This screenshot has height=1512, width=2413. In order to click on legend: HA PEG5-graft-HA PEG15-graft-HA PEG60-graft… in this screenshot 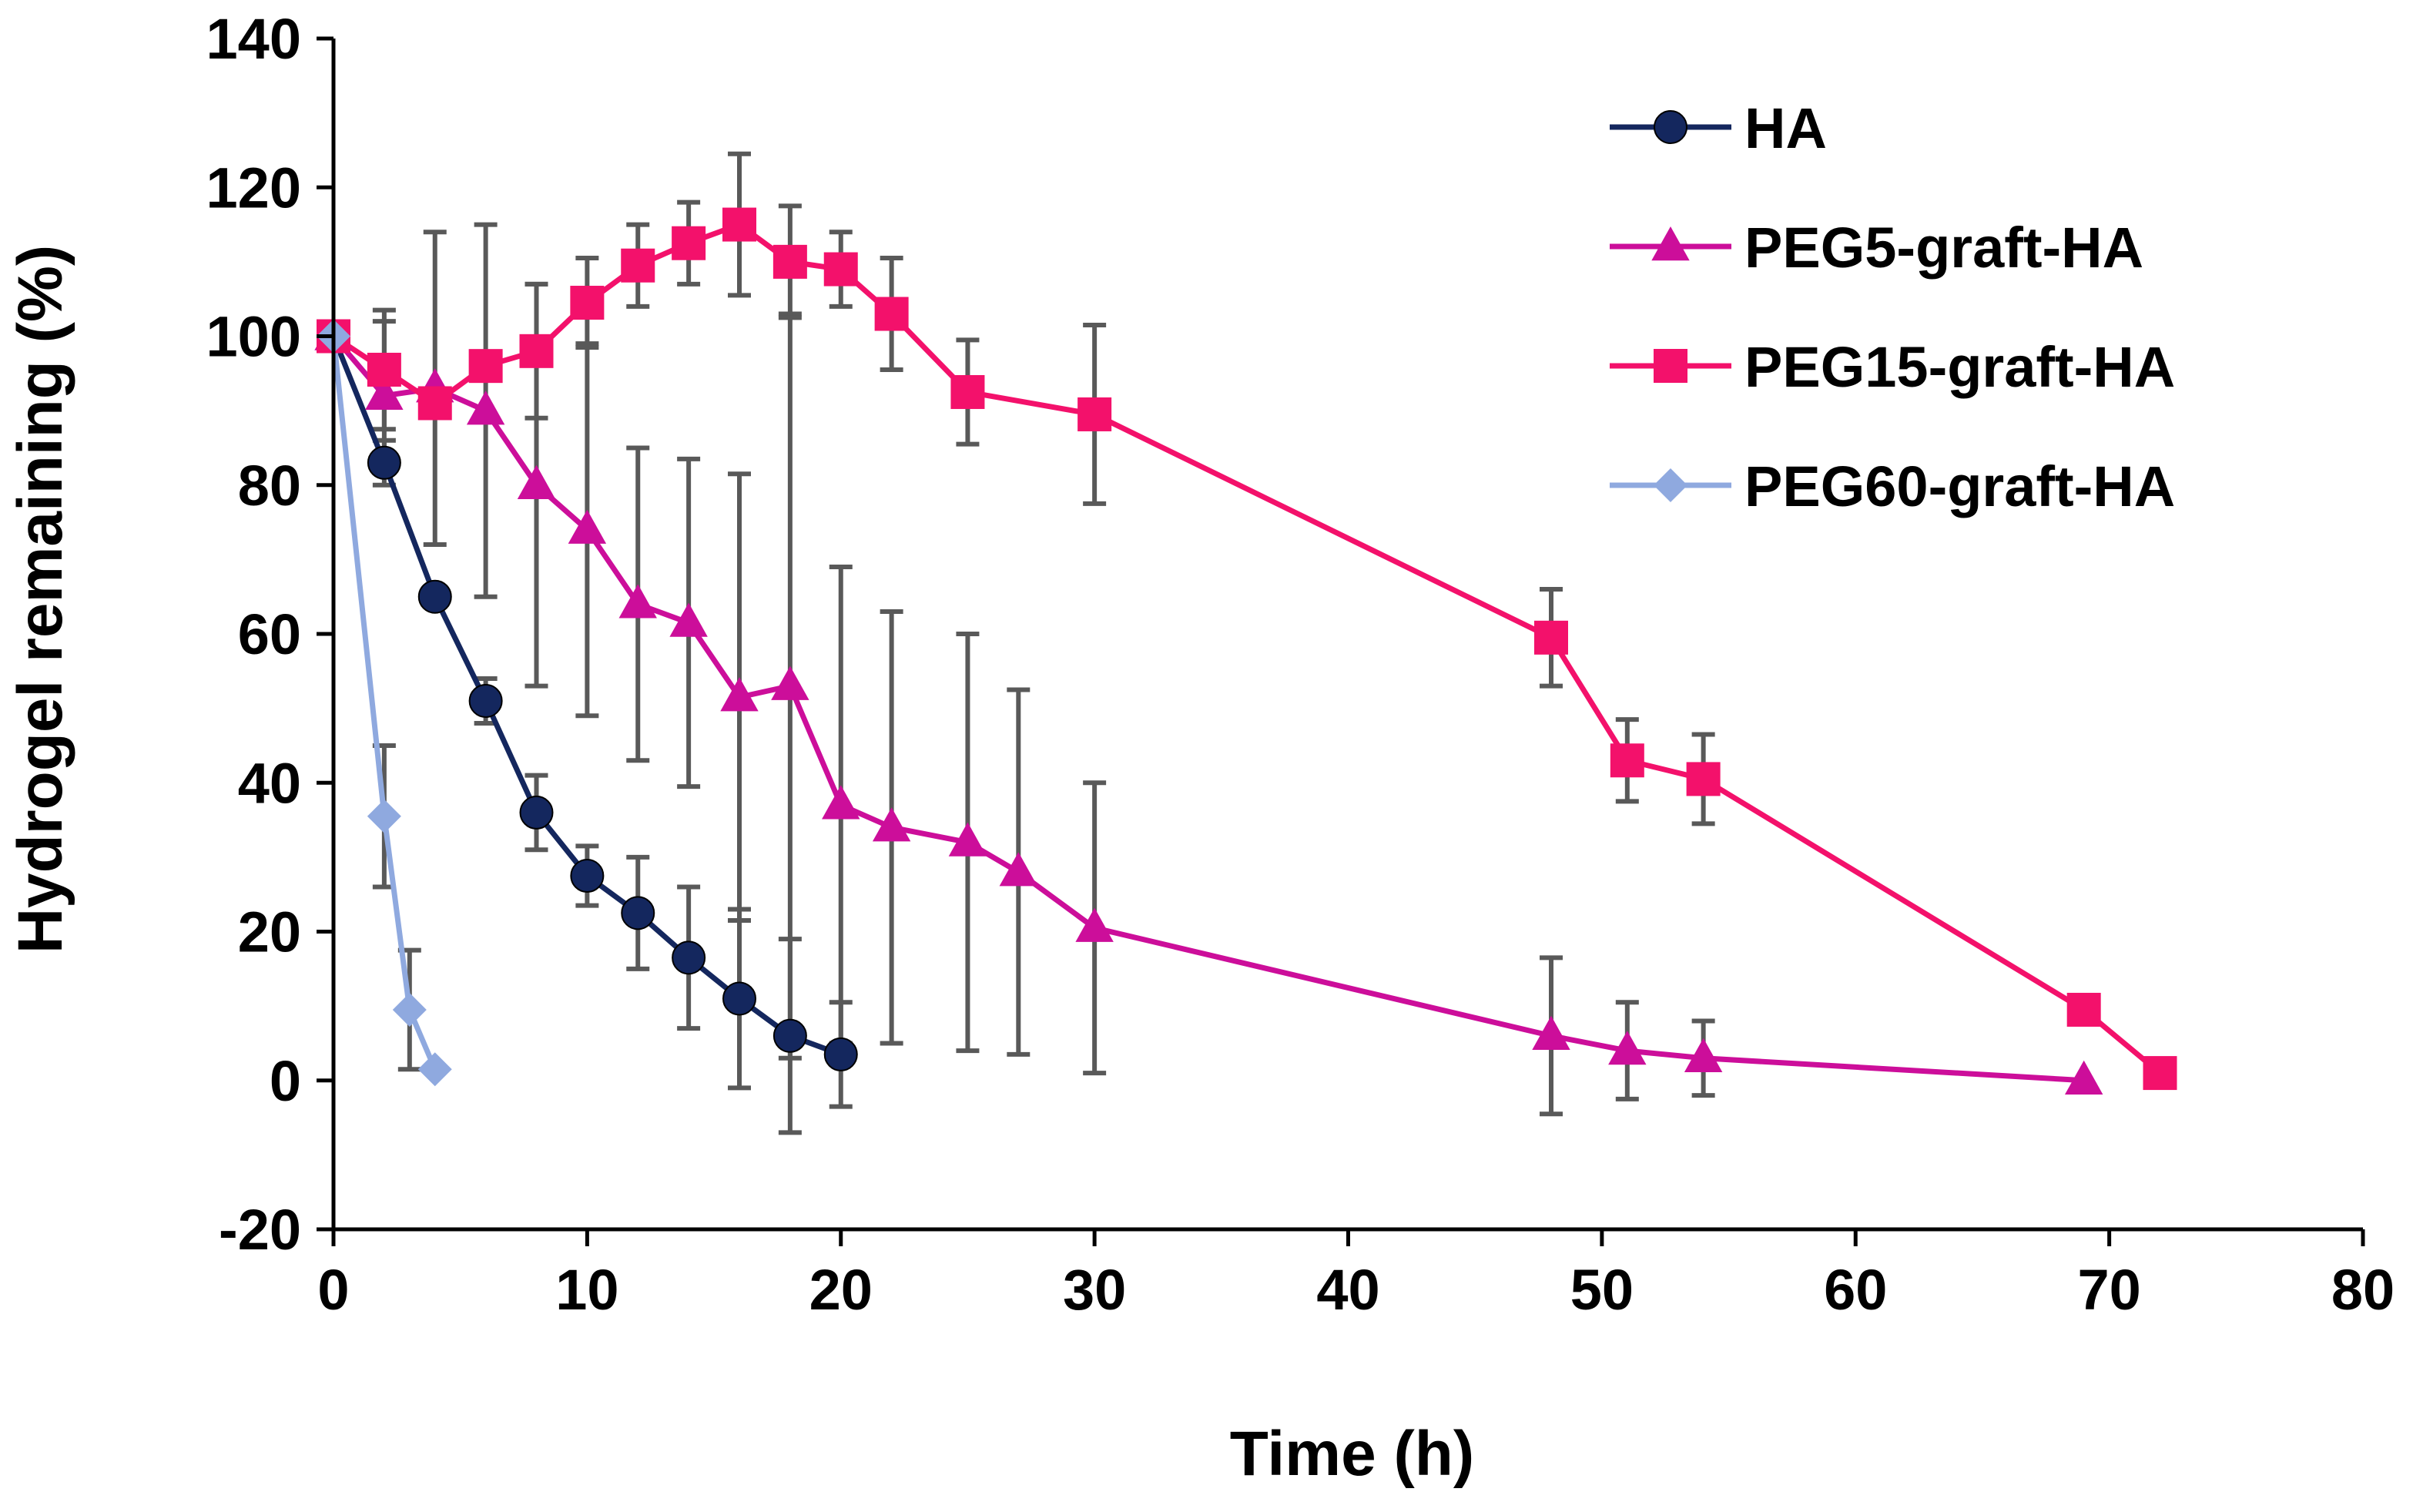, I will do `click(1892, 307)`.